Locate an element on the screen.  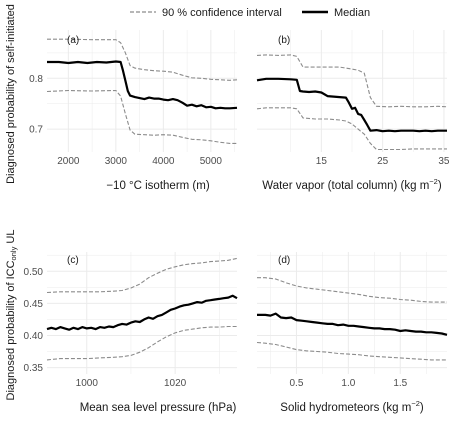
panel-c-lines is located at coordinates (142, 309).